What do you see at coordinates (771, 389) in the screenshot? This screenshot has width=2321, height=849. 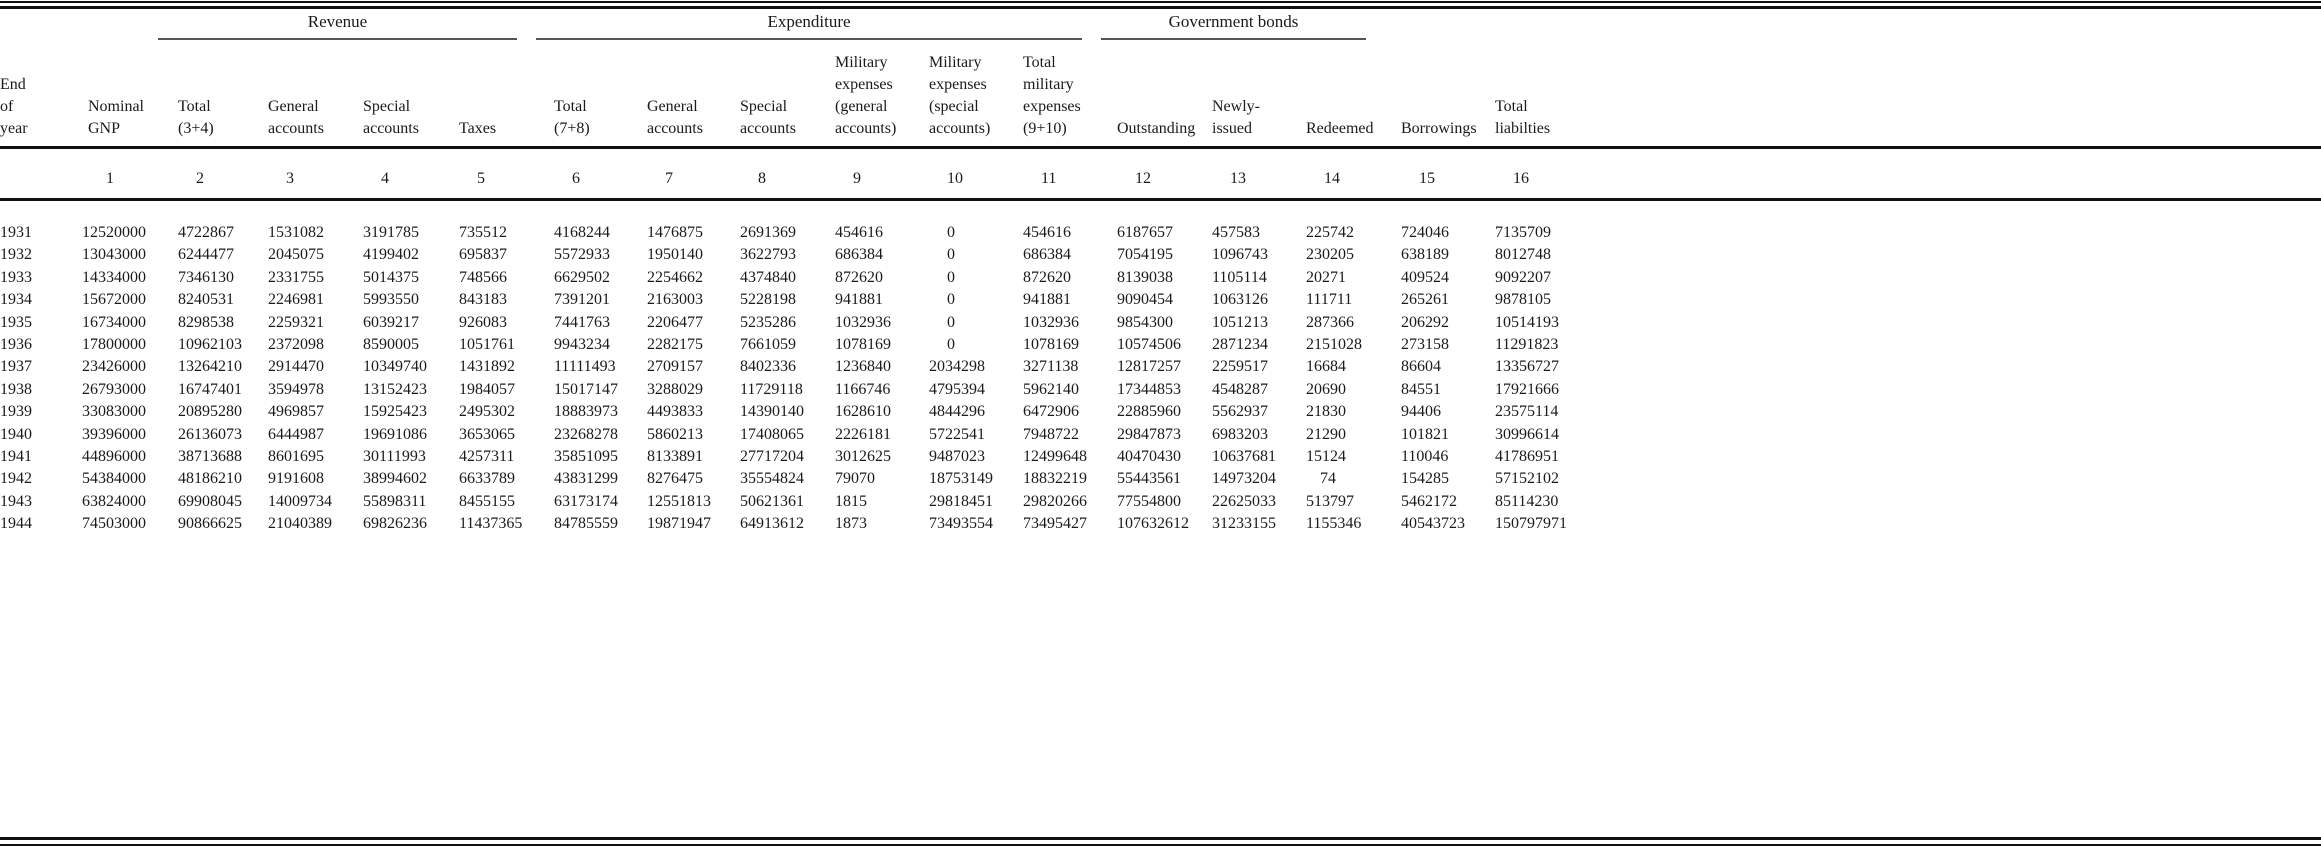 I see `table-cell: 11729118` at bounding box center [771, 389].